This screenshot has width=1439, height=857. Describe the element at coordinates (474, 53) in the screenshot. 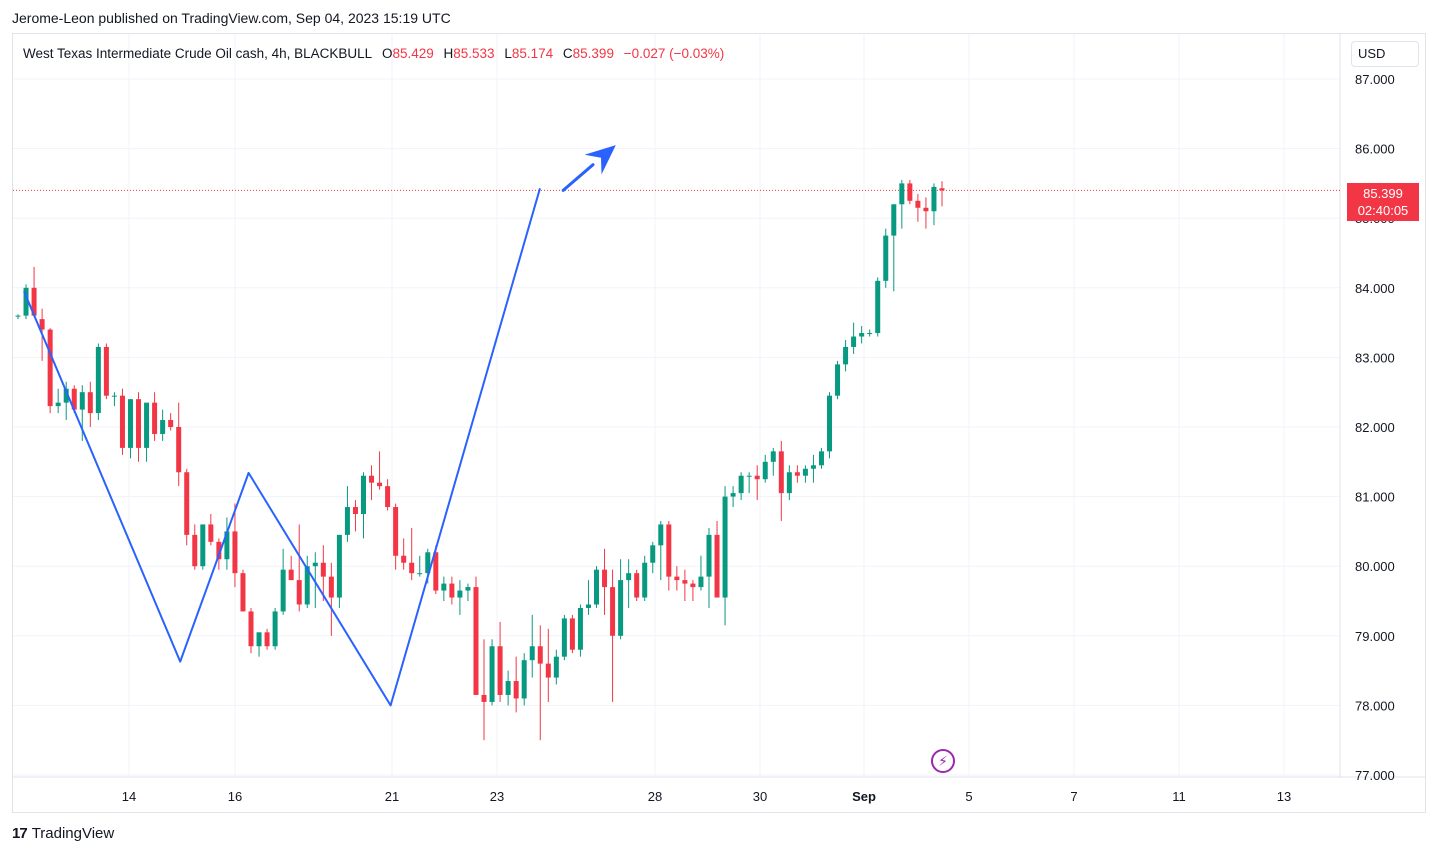

I see `high-value: 85.533` at that location.